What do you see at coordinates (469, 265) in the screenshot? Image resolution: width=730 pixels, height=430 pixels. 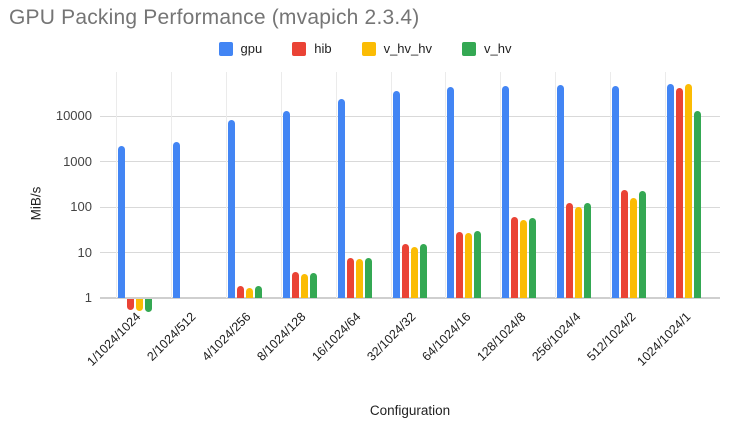 I see `bar-v_hv_hv-64/1024/16` at bounding box center [469, 265].